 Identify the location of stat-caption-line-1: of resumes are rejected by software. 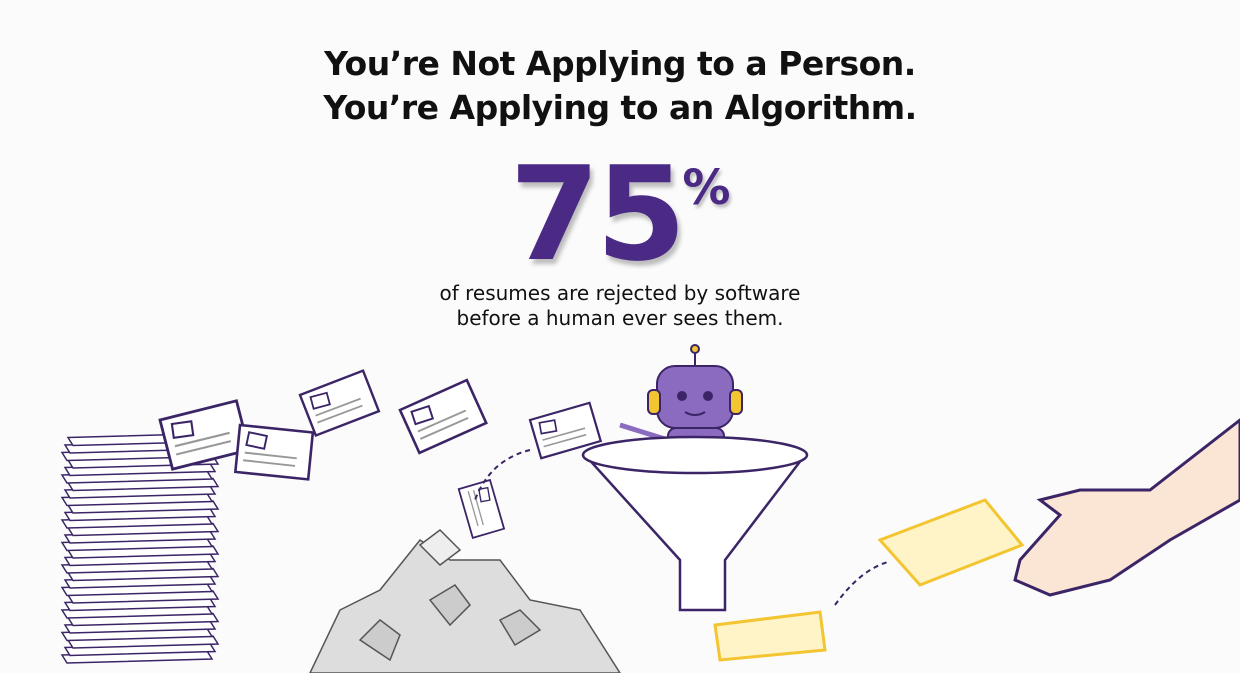
(620, 293).